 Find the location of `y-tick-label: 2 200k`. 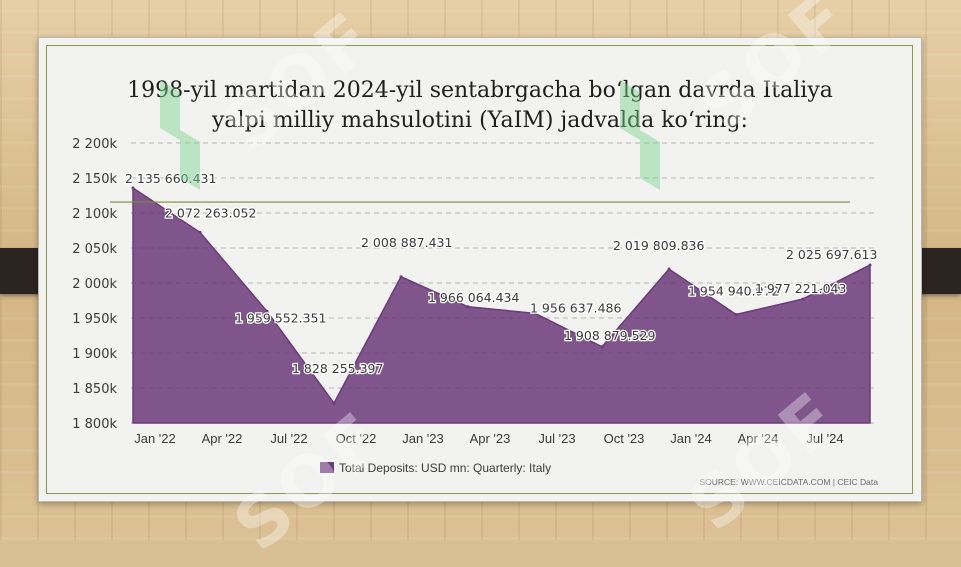

y-tick-label: 2 200k is located at coordinates (94, 144).